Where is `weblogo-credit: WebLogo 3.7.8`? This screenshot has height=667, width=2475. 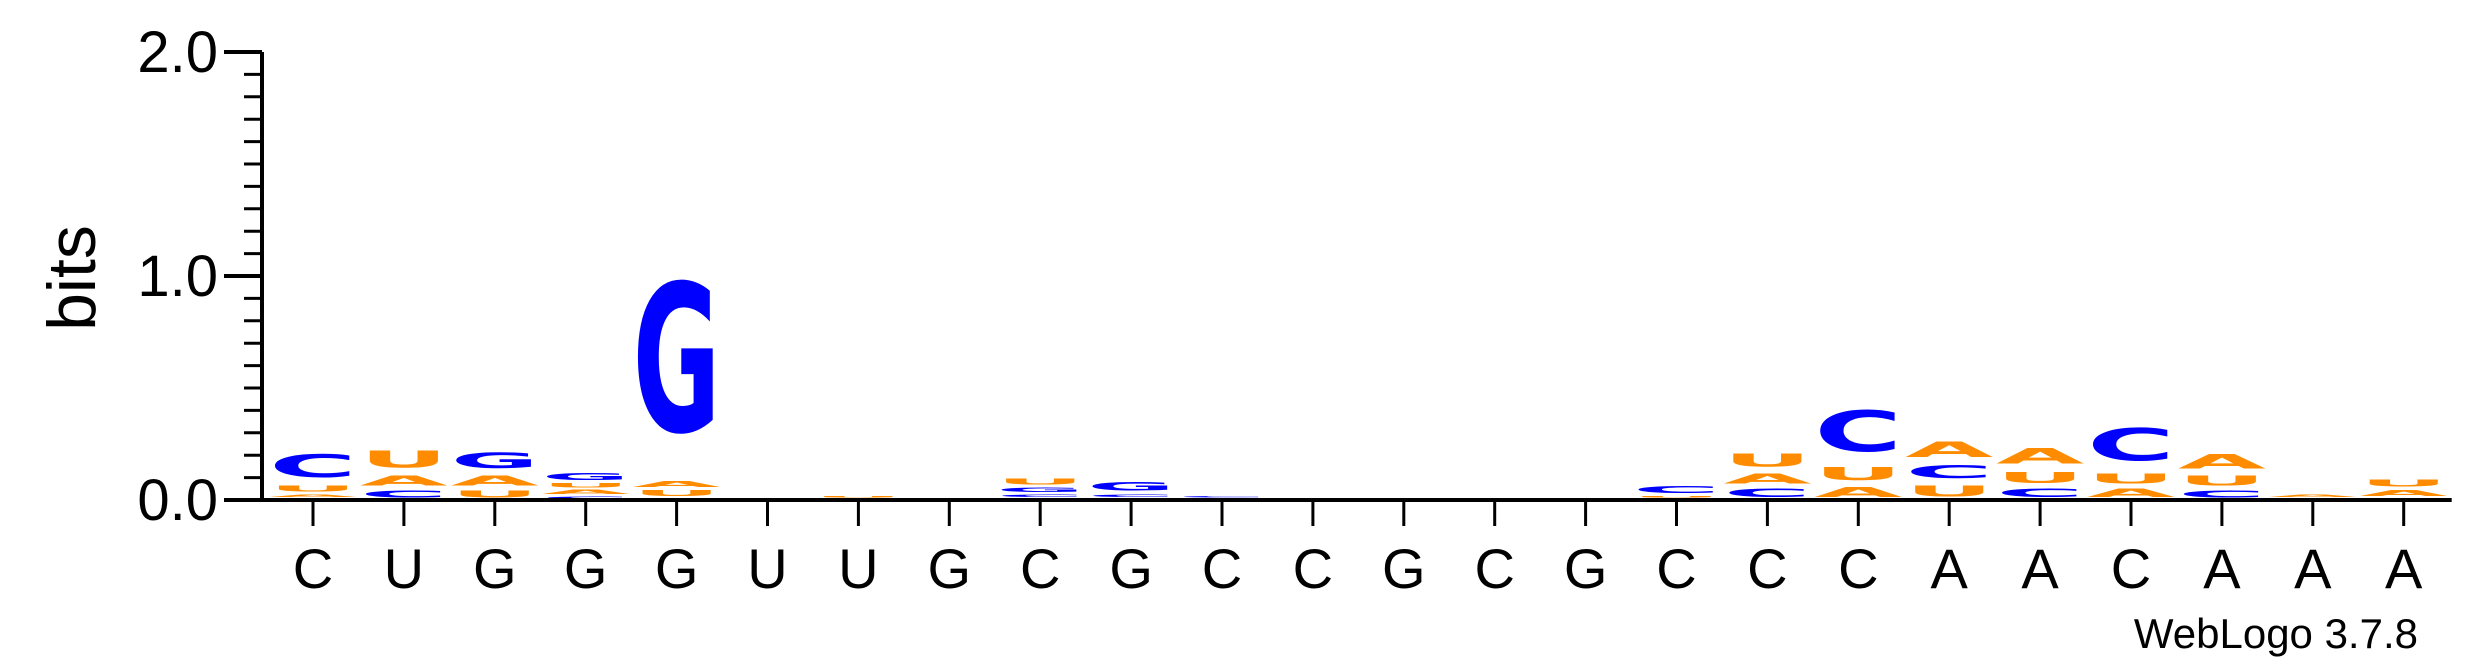 weblogo-credit: WebLogo 3.7.8 is located at coordinates (2276, 633).